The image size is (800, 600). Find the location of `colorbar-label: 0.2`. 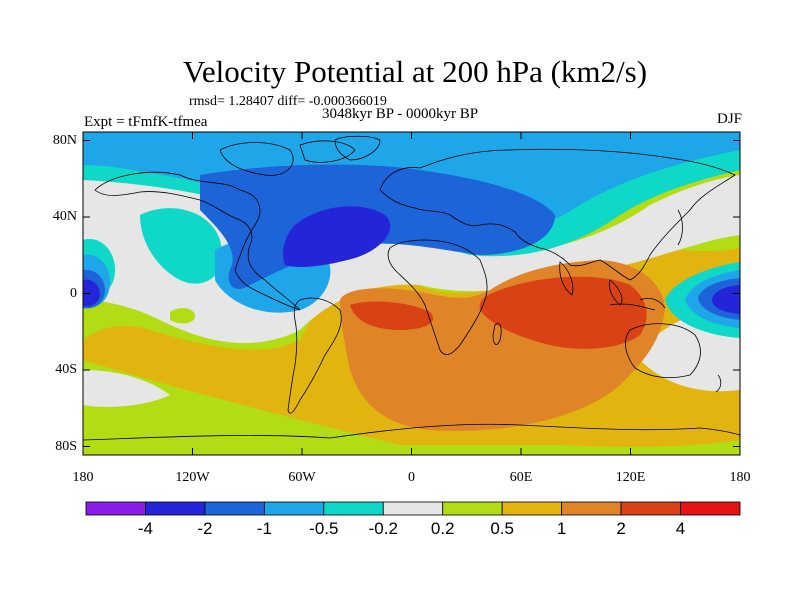

colorbar-label: 0.2 is located at coordinates (442, 528).